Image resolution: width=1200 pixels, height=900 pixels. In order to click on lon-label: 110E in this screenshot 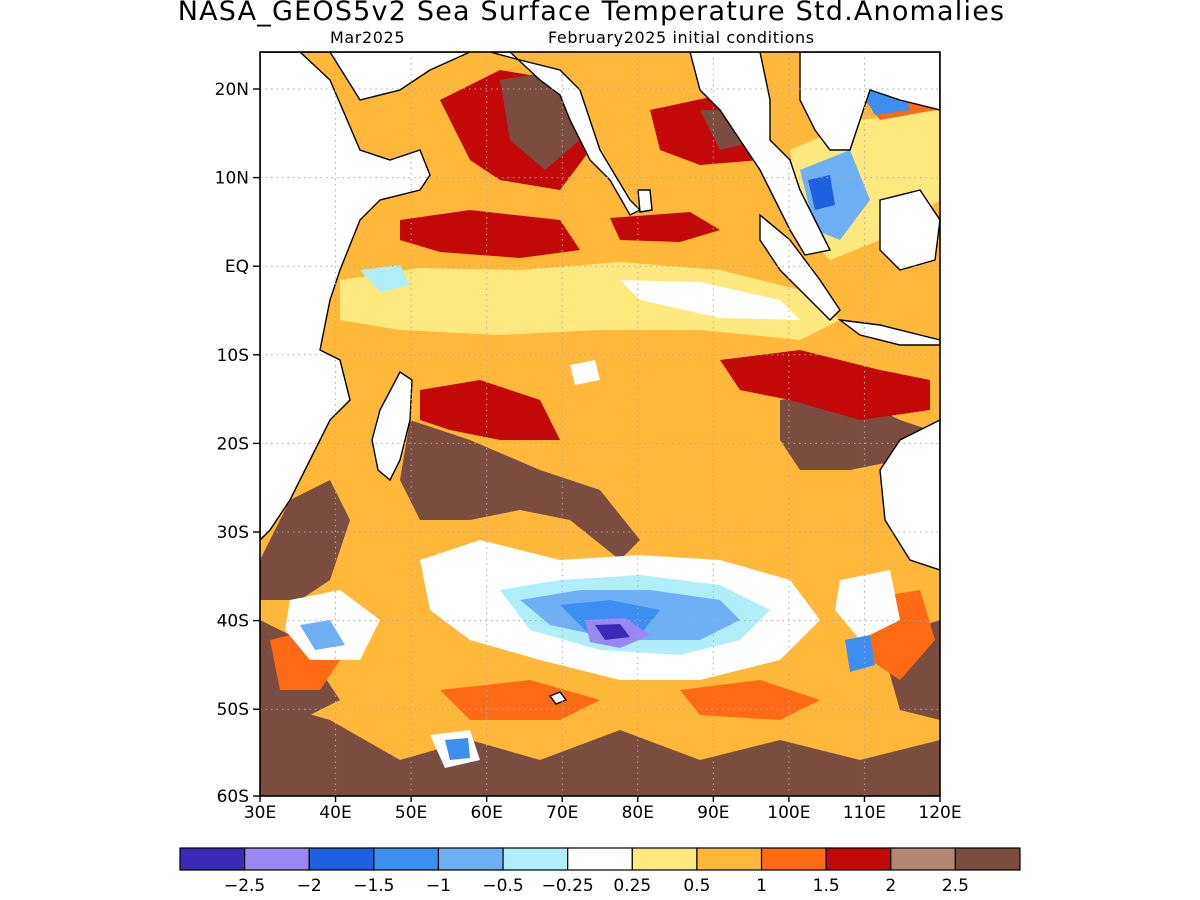, I will do `click(864, 813)`.